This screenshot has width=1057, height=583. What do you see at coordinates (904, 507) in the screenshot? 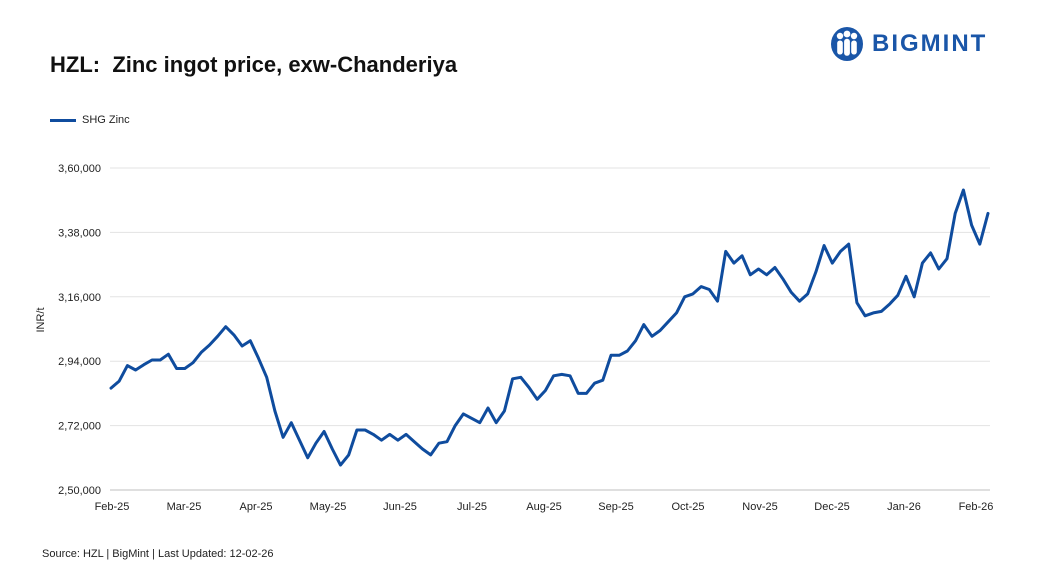
I see `x-tick-label: Jan-26` at bounding box center [904, 507].